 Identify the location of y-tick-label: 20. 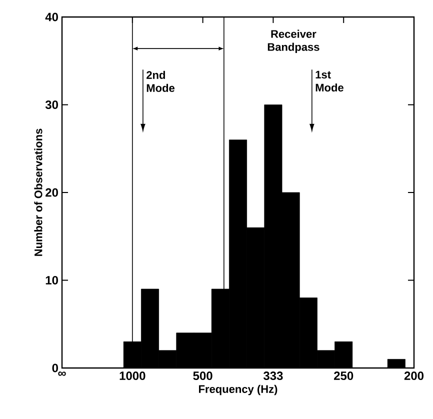
(52, 192).